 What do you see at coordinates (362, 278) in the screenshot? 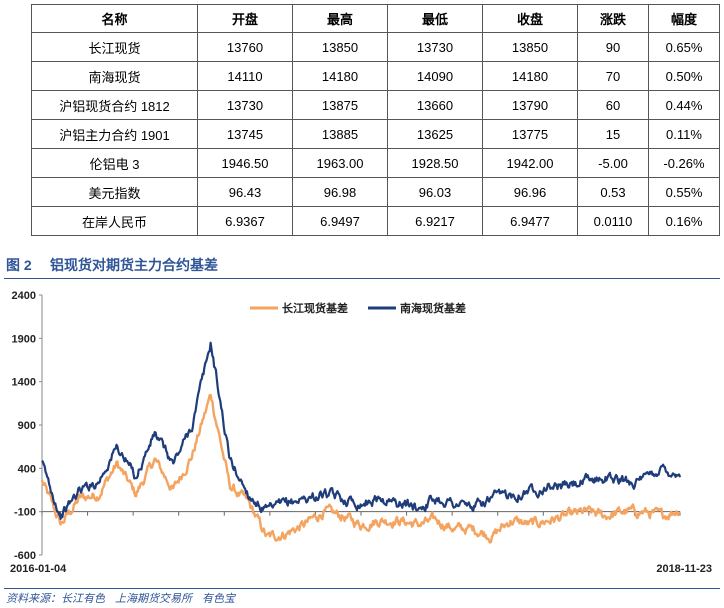
I see `caption-divider` at bounding box center [362, 278].